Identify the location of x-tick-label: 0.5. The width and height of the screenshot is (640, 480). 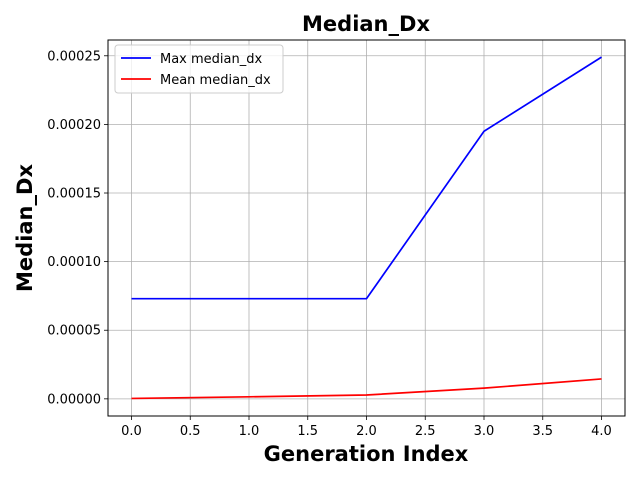
(190, 431).